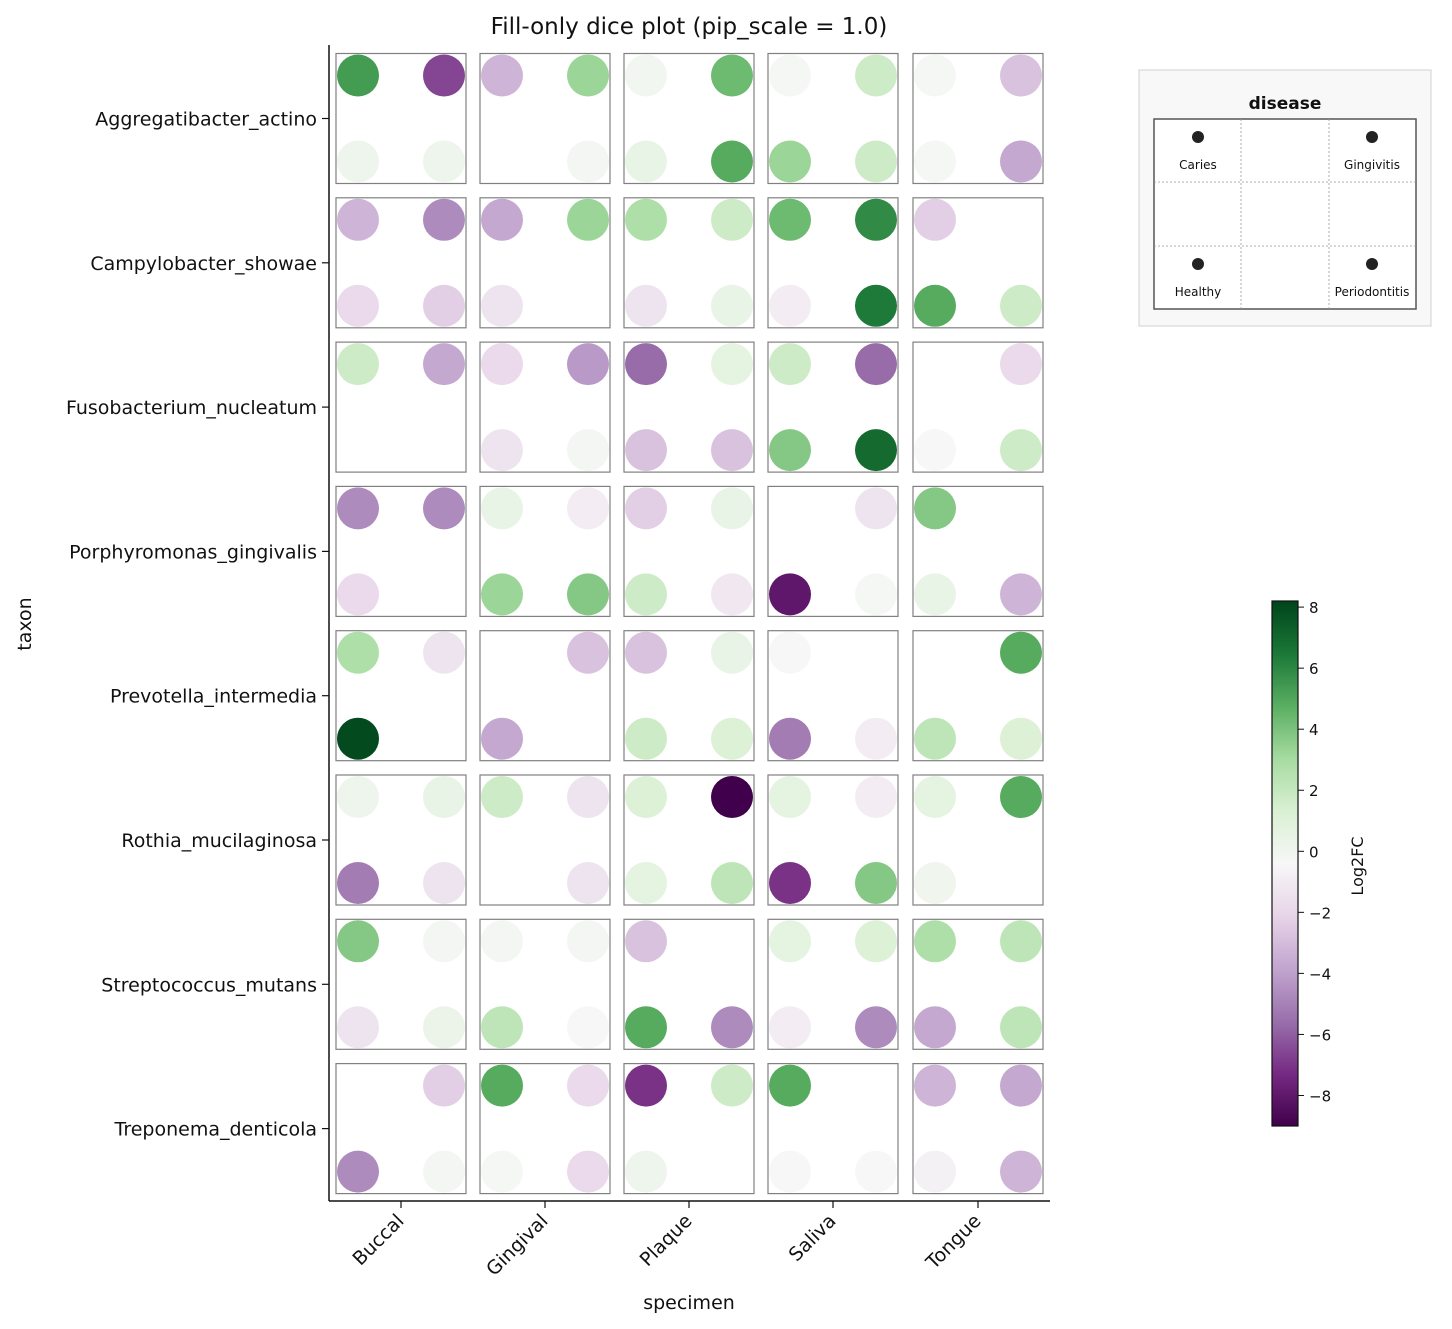 This screenshot has height=1329, width=1452. I want to click on x-tick-label: Tongue, so click(953, 1242).